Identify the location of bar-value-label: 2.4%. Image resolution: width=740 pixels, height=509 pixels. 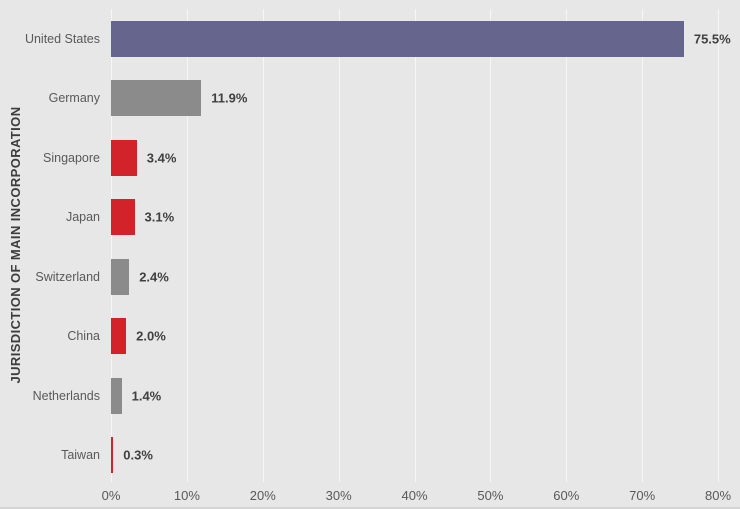
(154, 277).